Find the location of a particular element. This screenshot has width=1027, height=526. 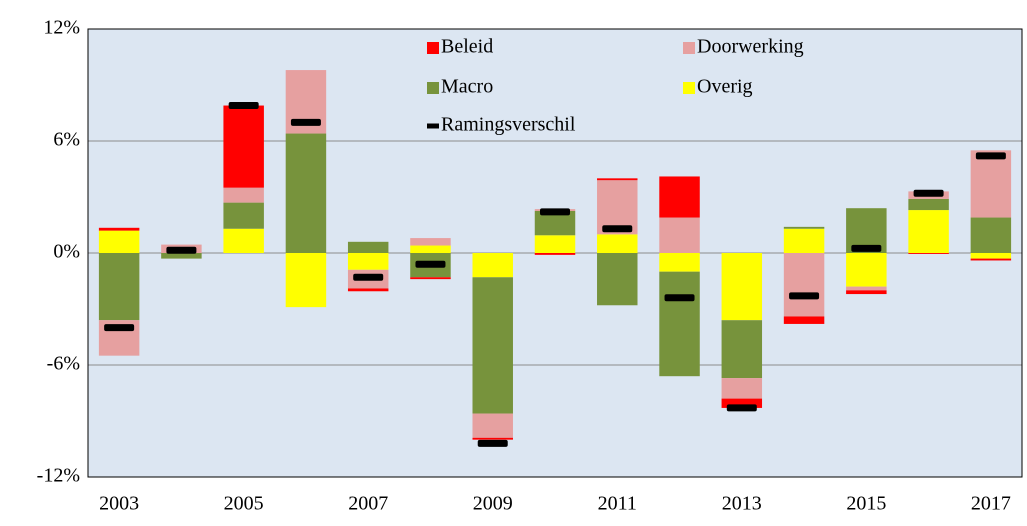

y-tick-label: -6% is located at coordinates (63, 364).